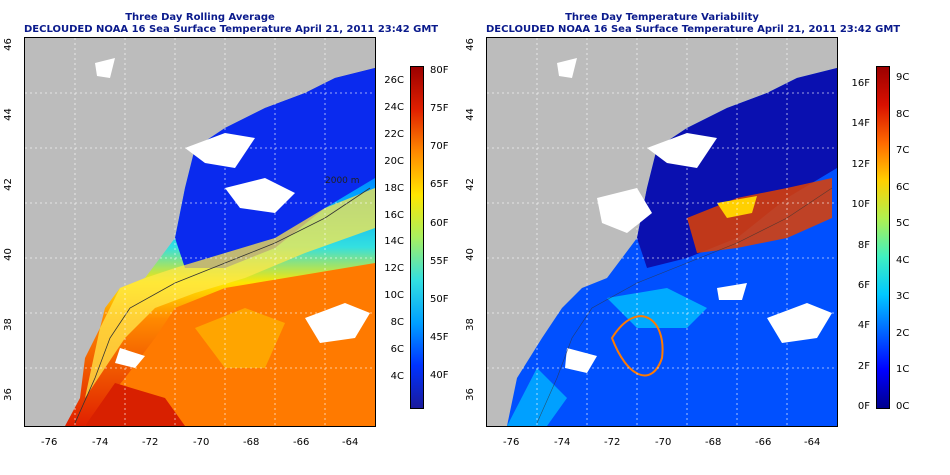  I want to click on right-xtick-70: -70, so click(663, 442).